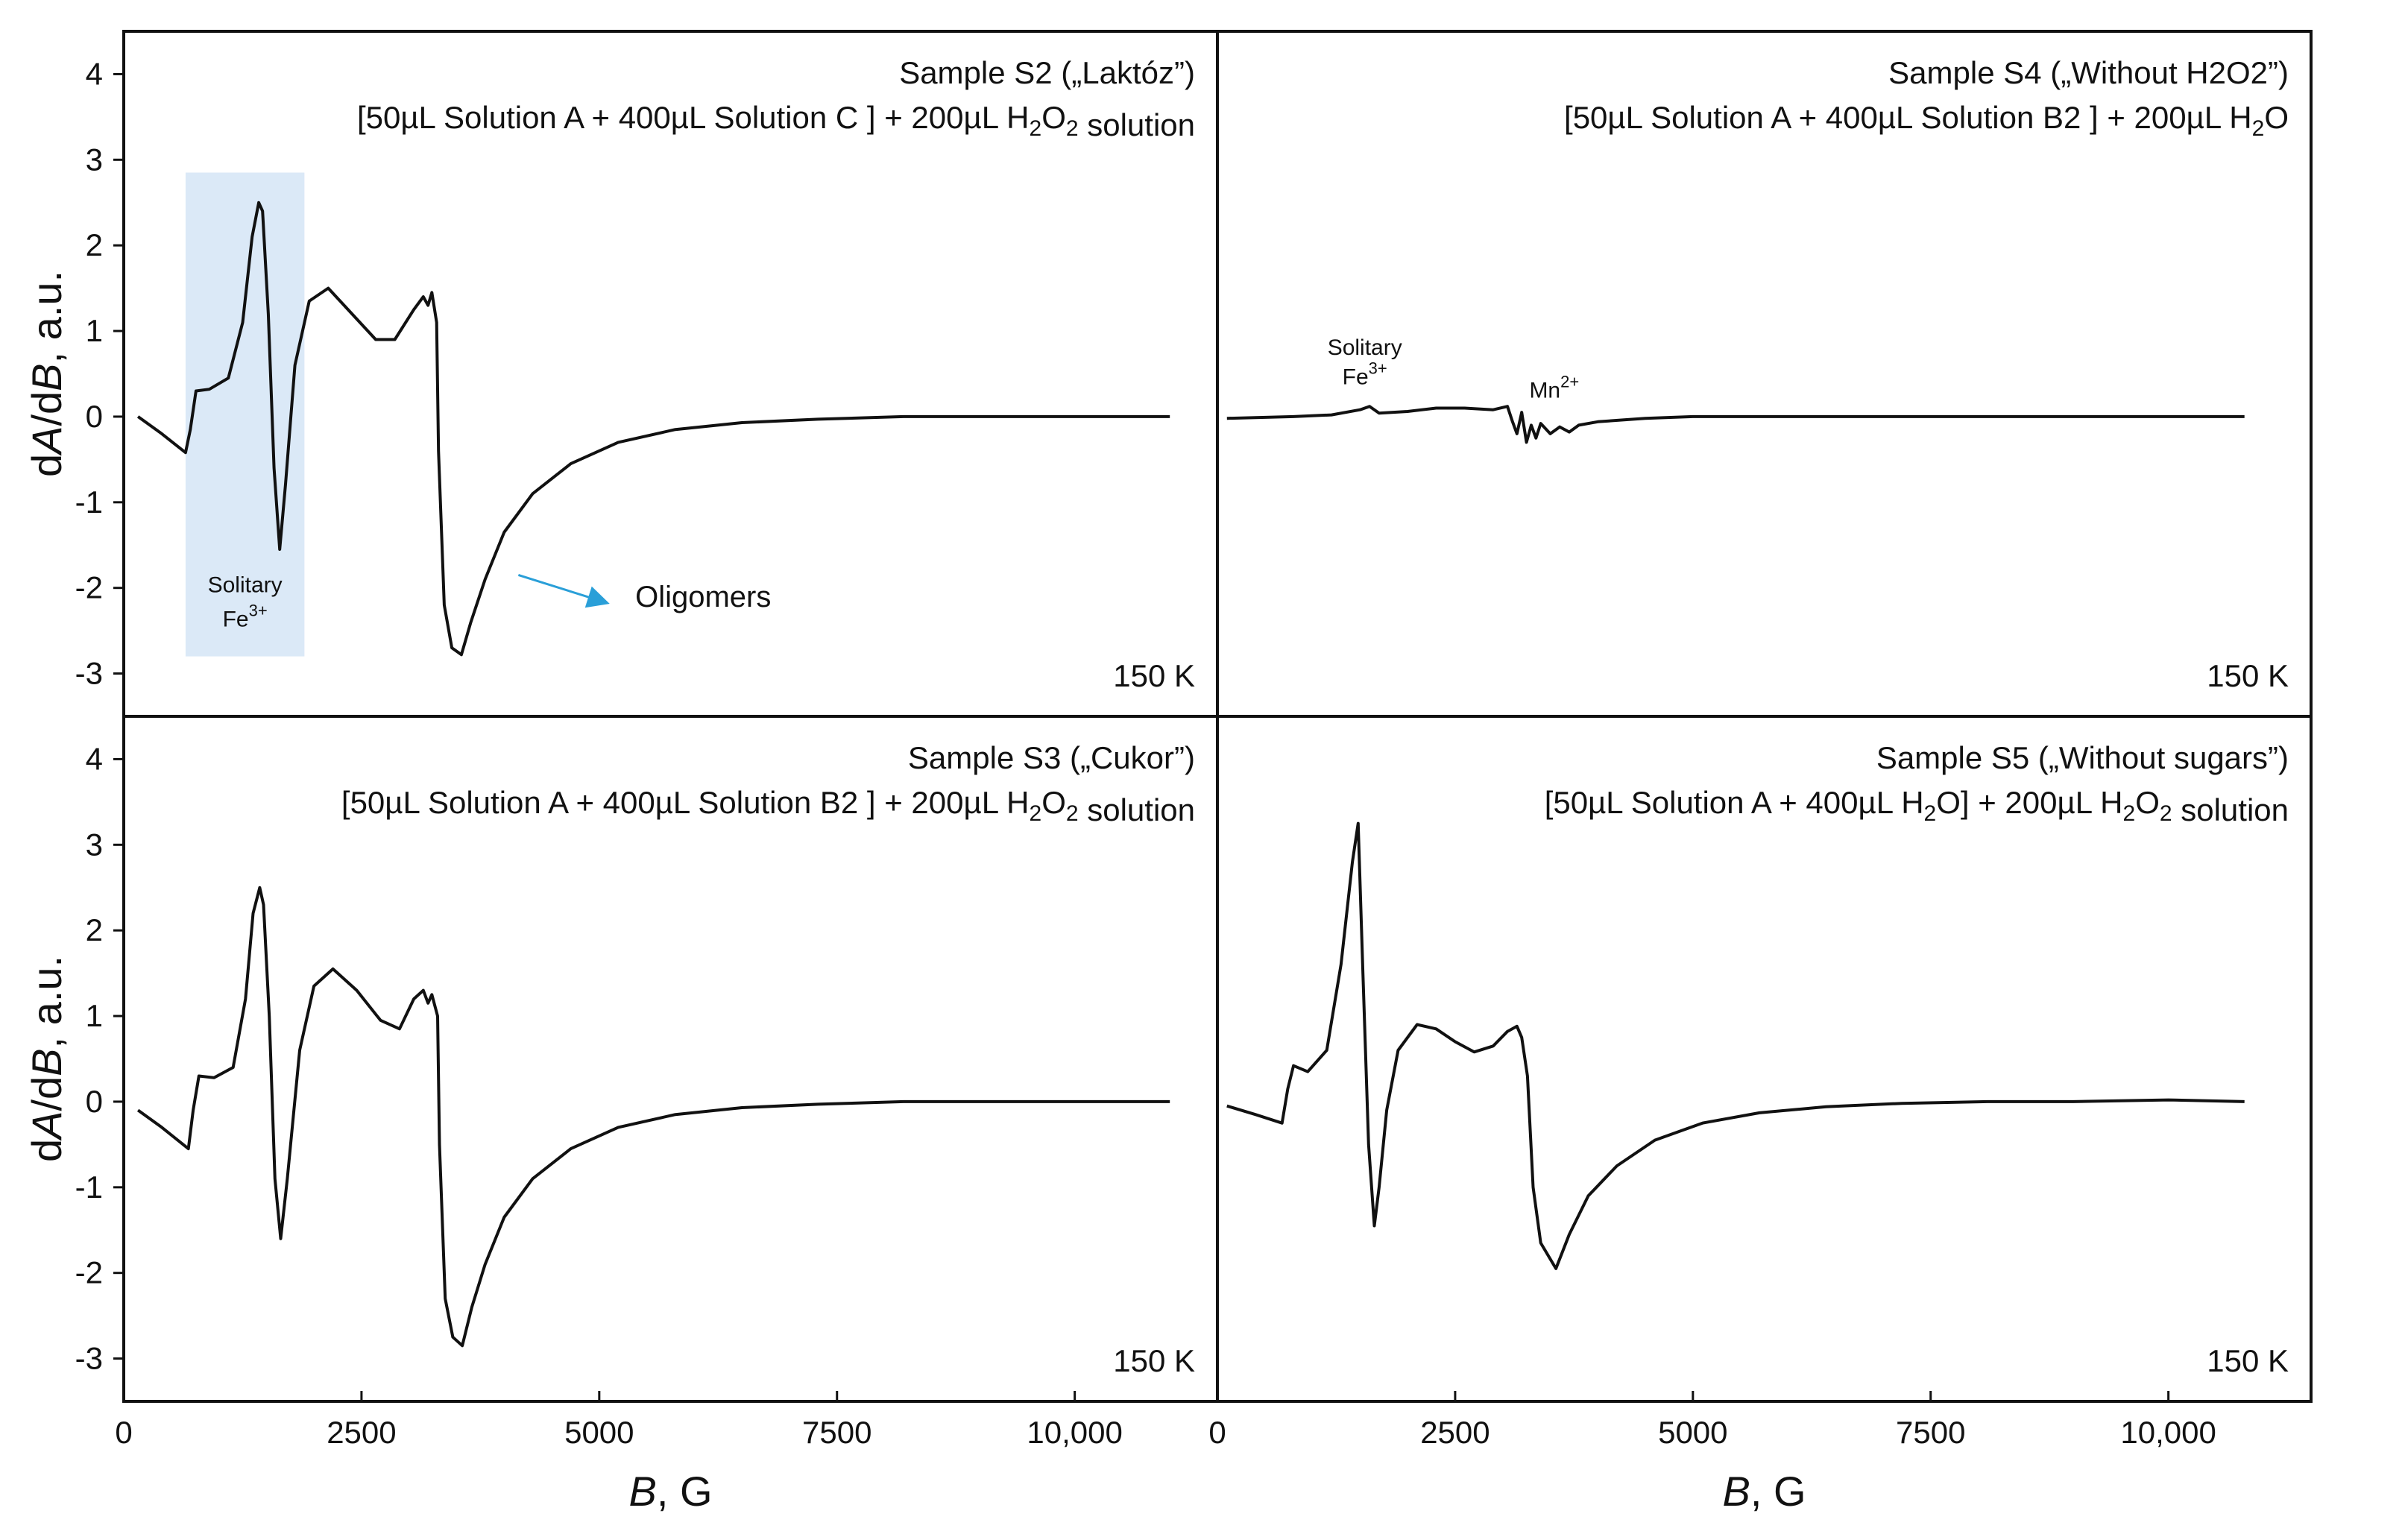  I want to click on trace-S2, so click(653, 429).